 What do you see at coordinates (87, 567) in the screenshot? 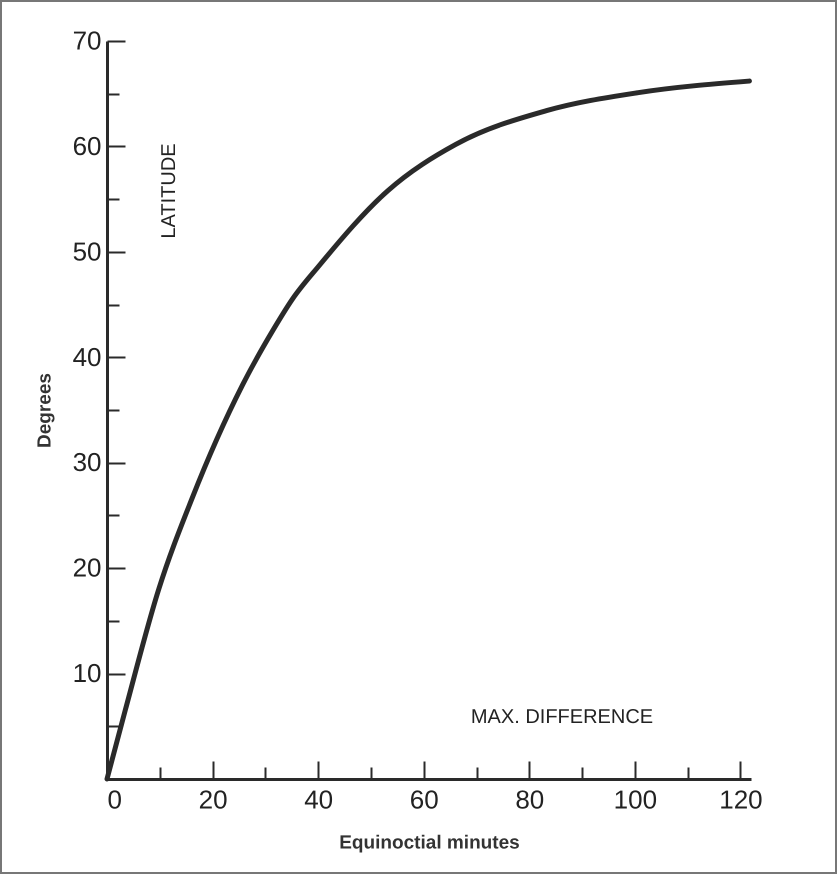
I see `y-tick-label: 20` at bounding box center [87, 567].